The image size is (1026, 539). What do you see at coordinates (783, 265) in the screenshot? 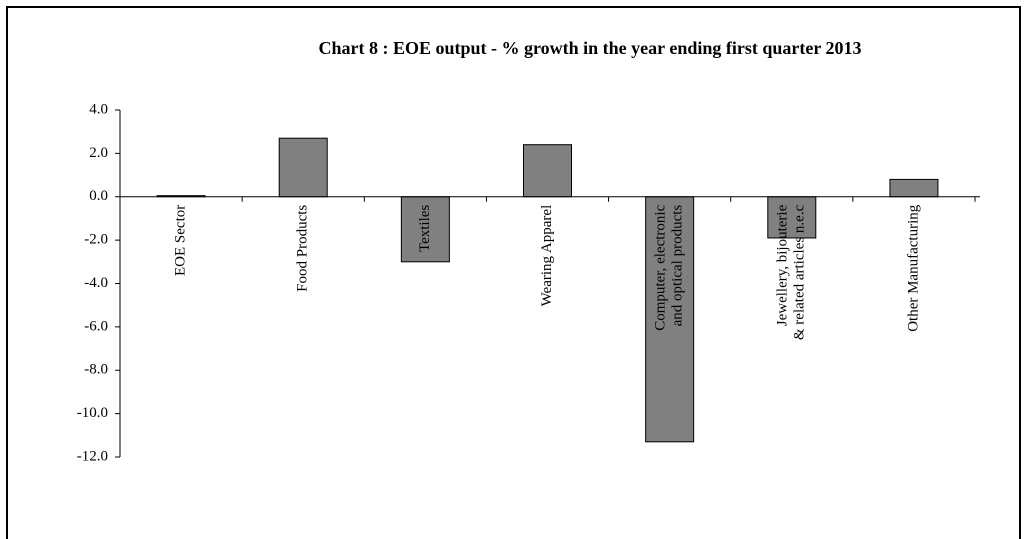
I see `x-tick-label: Jewellery, bijouterie` at bounding box center [783, 265].